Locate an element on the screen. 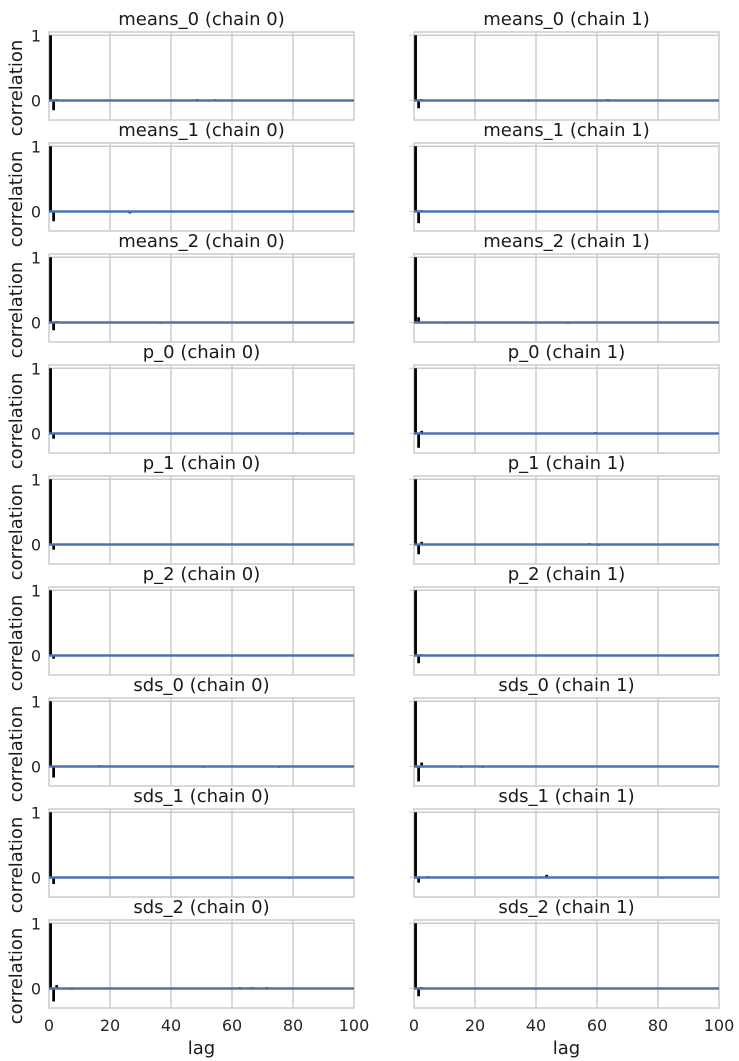 This screenshot has height=1061, width=739. panel-title: sds_1 (chain 0) is located at coordinates (201, 796).